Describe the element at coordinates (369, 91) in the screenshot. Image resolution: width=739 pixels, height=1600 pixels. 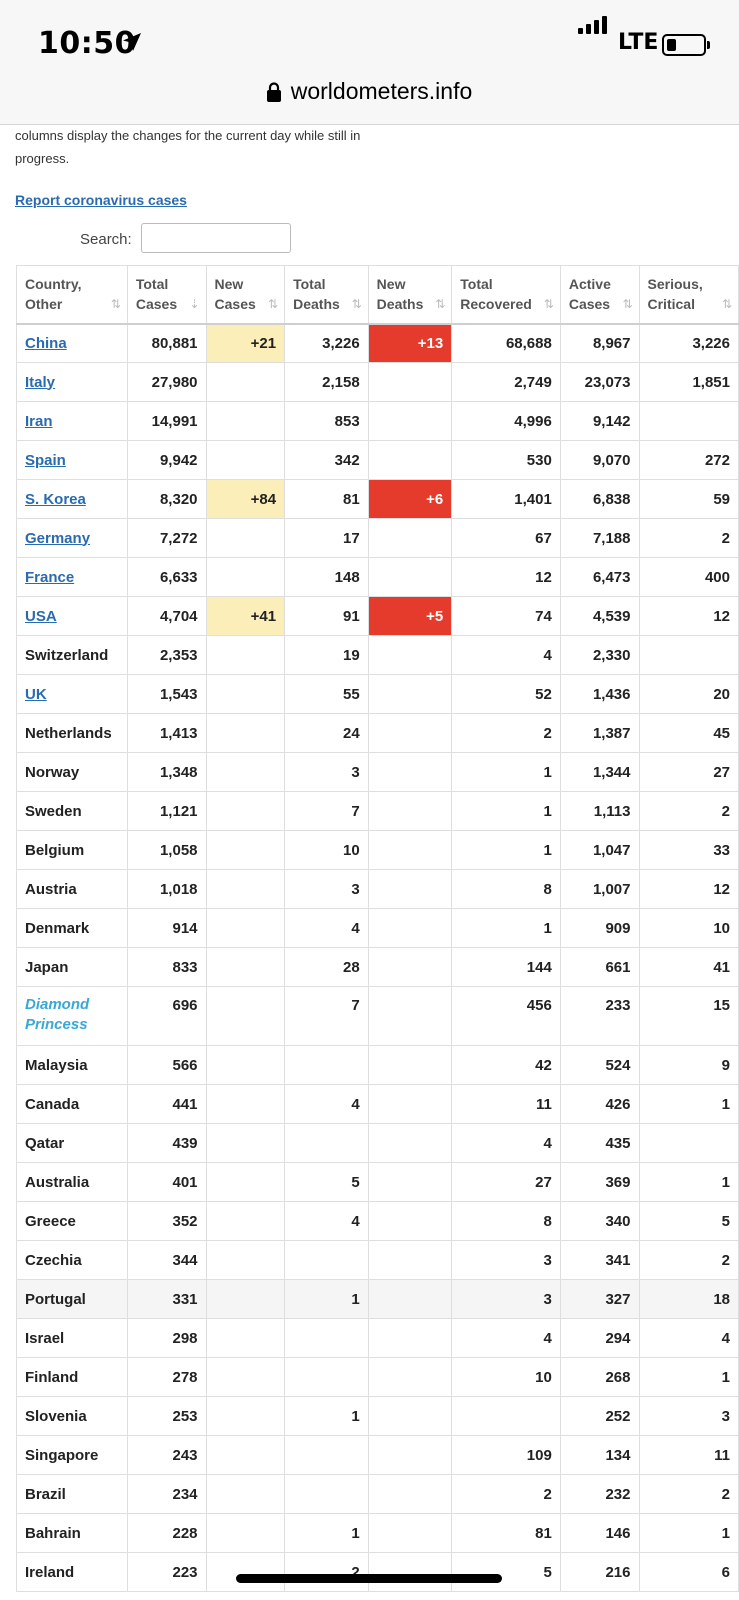
I see `address-bar: worldometers.info` at that location.